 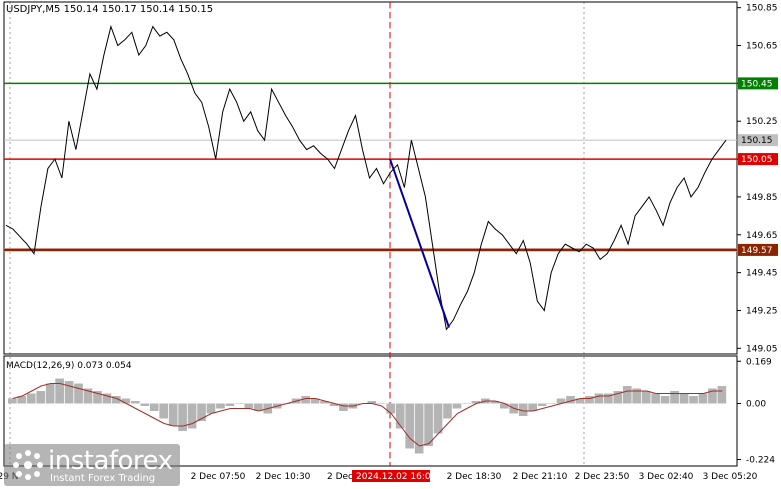 What do you see at coordinates (419, 243) in the screenshot?
I see `trend-line` at bounding box center [419, 243].